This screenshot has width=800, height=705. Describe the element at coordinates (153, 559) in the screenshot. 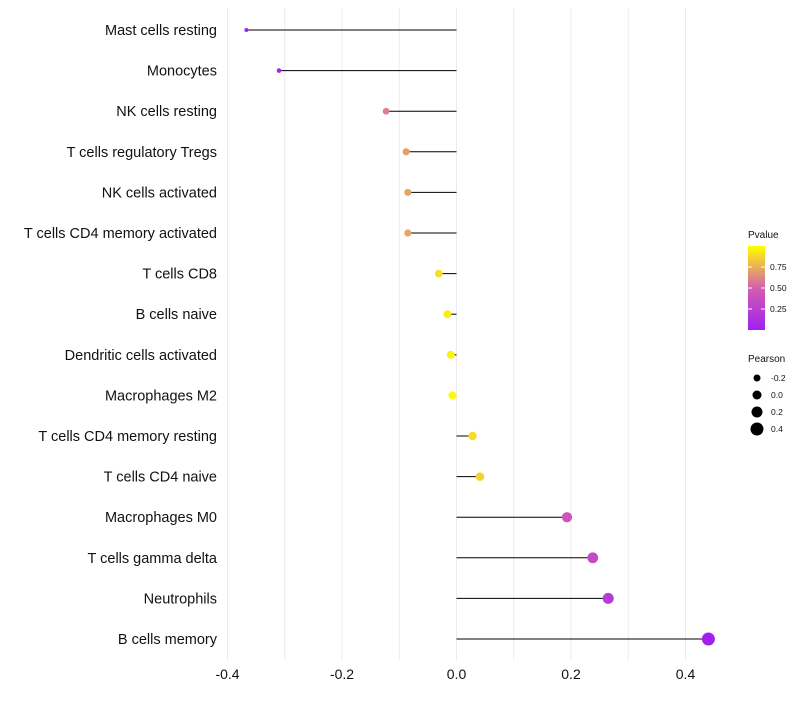

I see `category-label: T cells gamma delta` at that location.